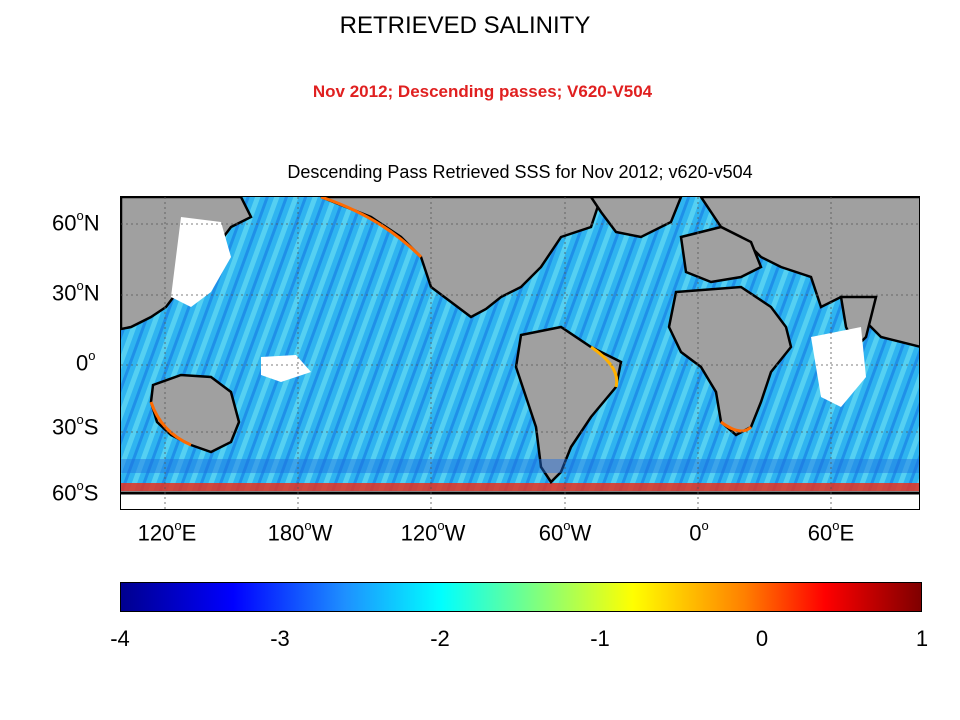  What do you see at coordinates (922, 638) in the screenshot?
I see `colorbar-tick: 1` at bounding box center [922, 638].